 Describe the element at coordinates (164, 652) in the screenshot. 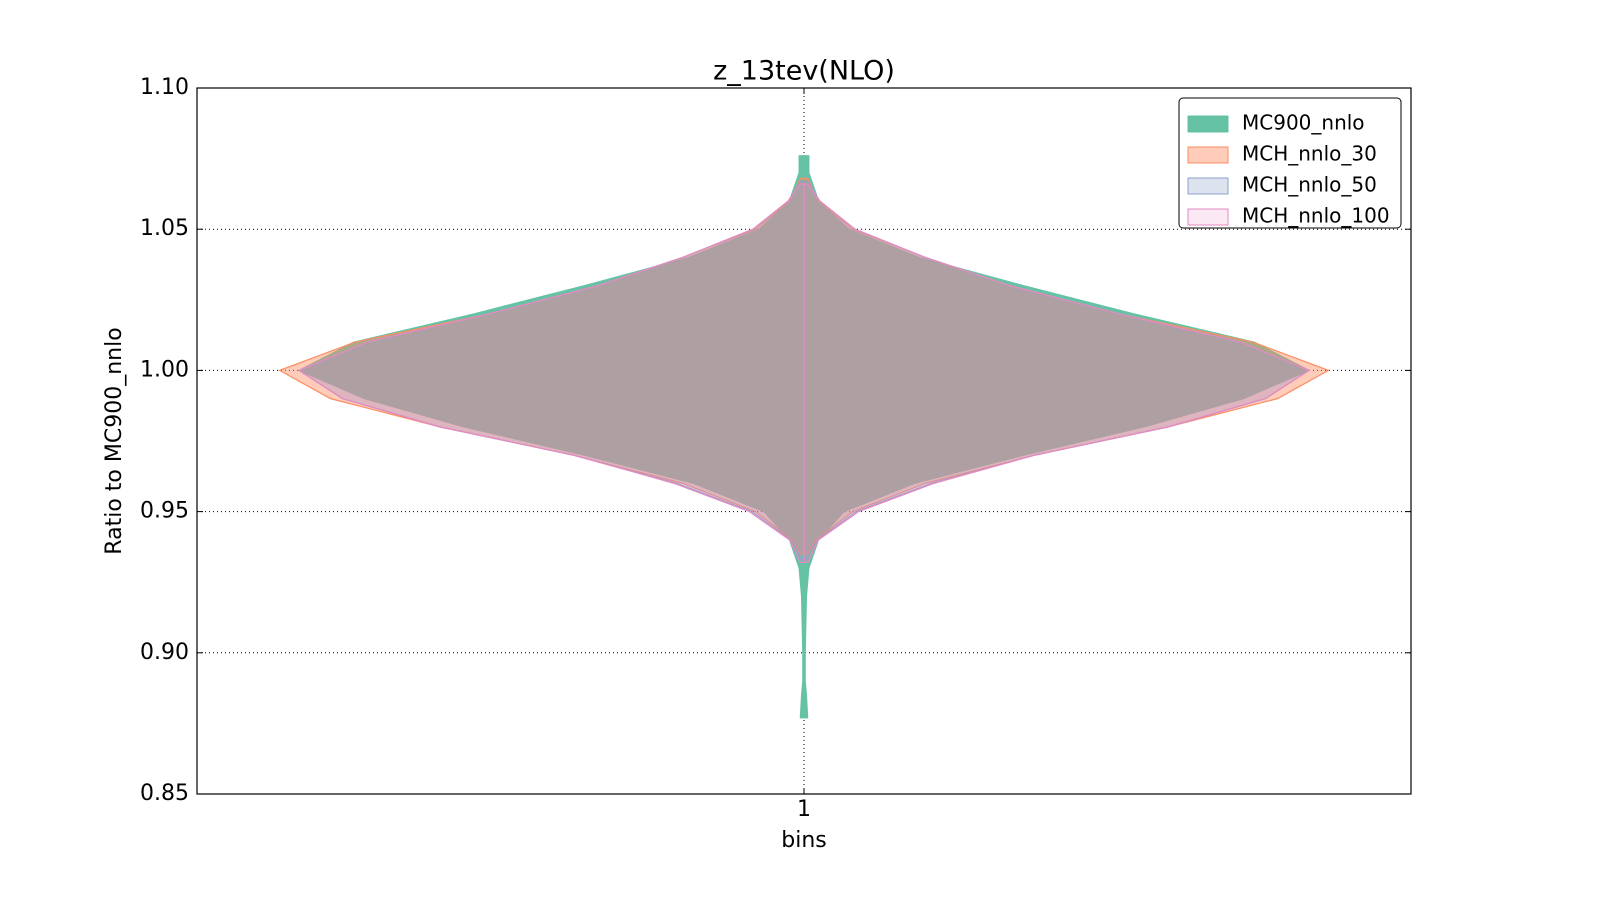

I see `y-tick-label: 0.90` at that location.